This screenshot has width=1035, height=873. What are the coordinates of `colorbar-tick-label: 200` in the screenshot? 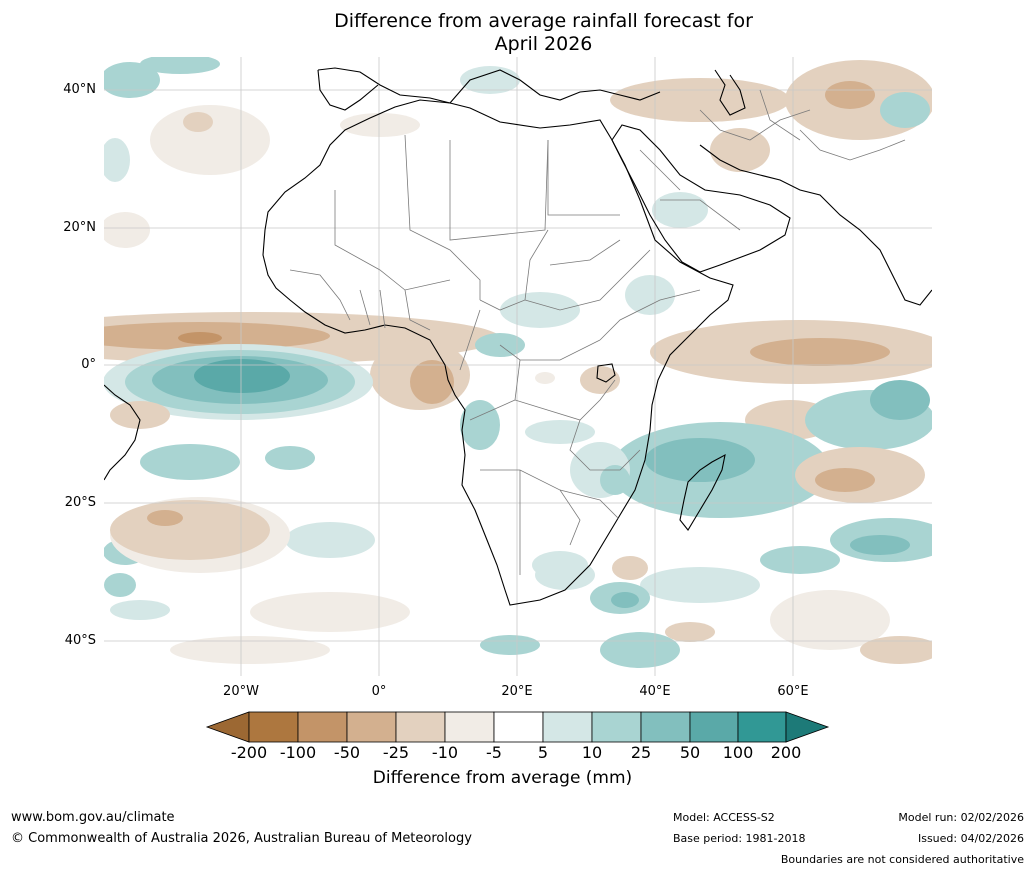 It's located at (786, 752).